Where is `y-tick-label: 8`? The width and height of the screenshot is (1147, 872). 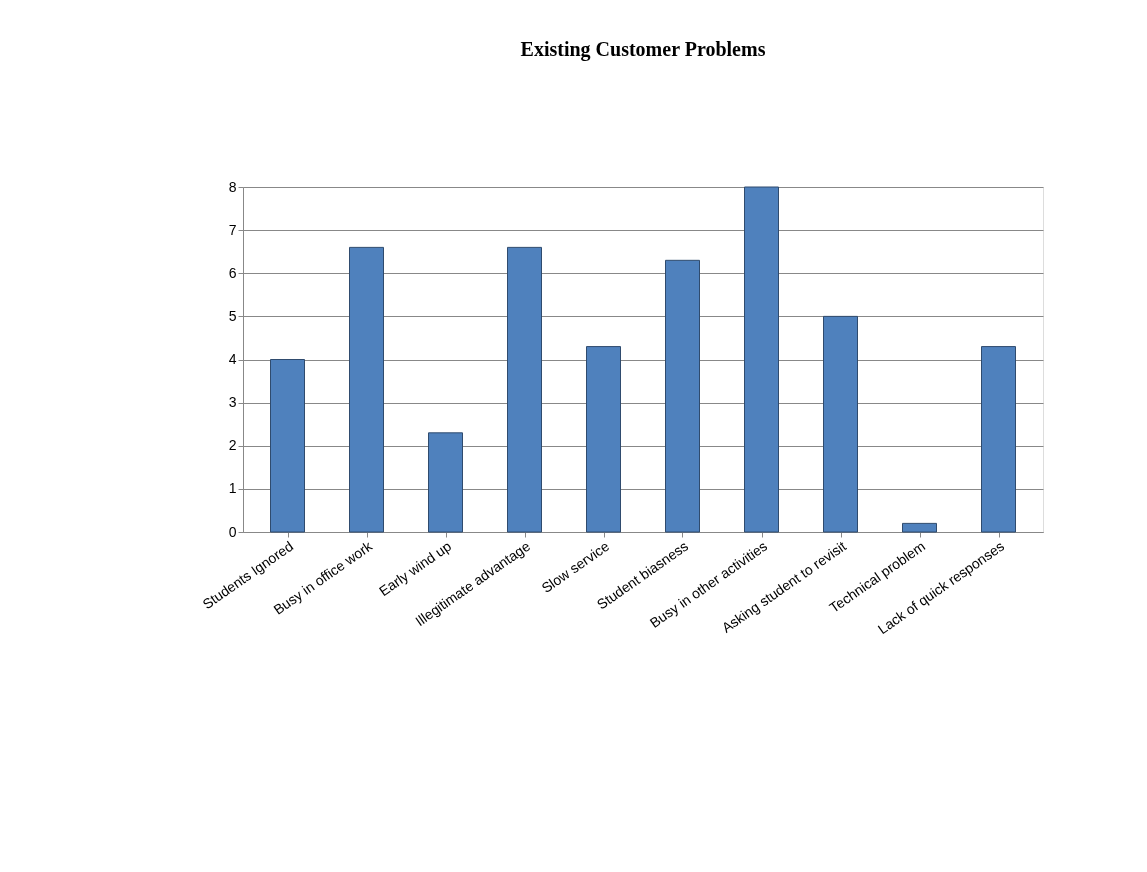
y-tick-label: 8 is located at coordinates (232, 186).